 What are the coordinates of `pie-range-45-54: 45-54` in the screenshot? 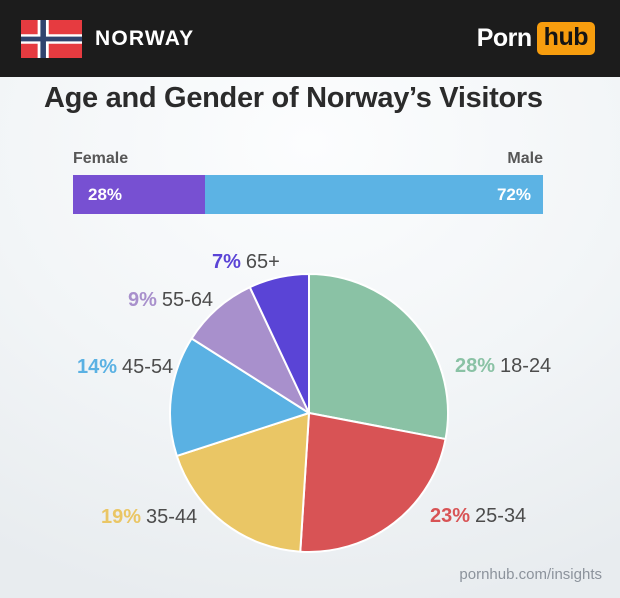 It's located at (148, 367).